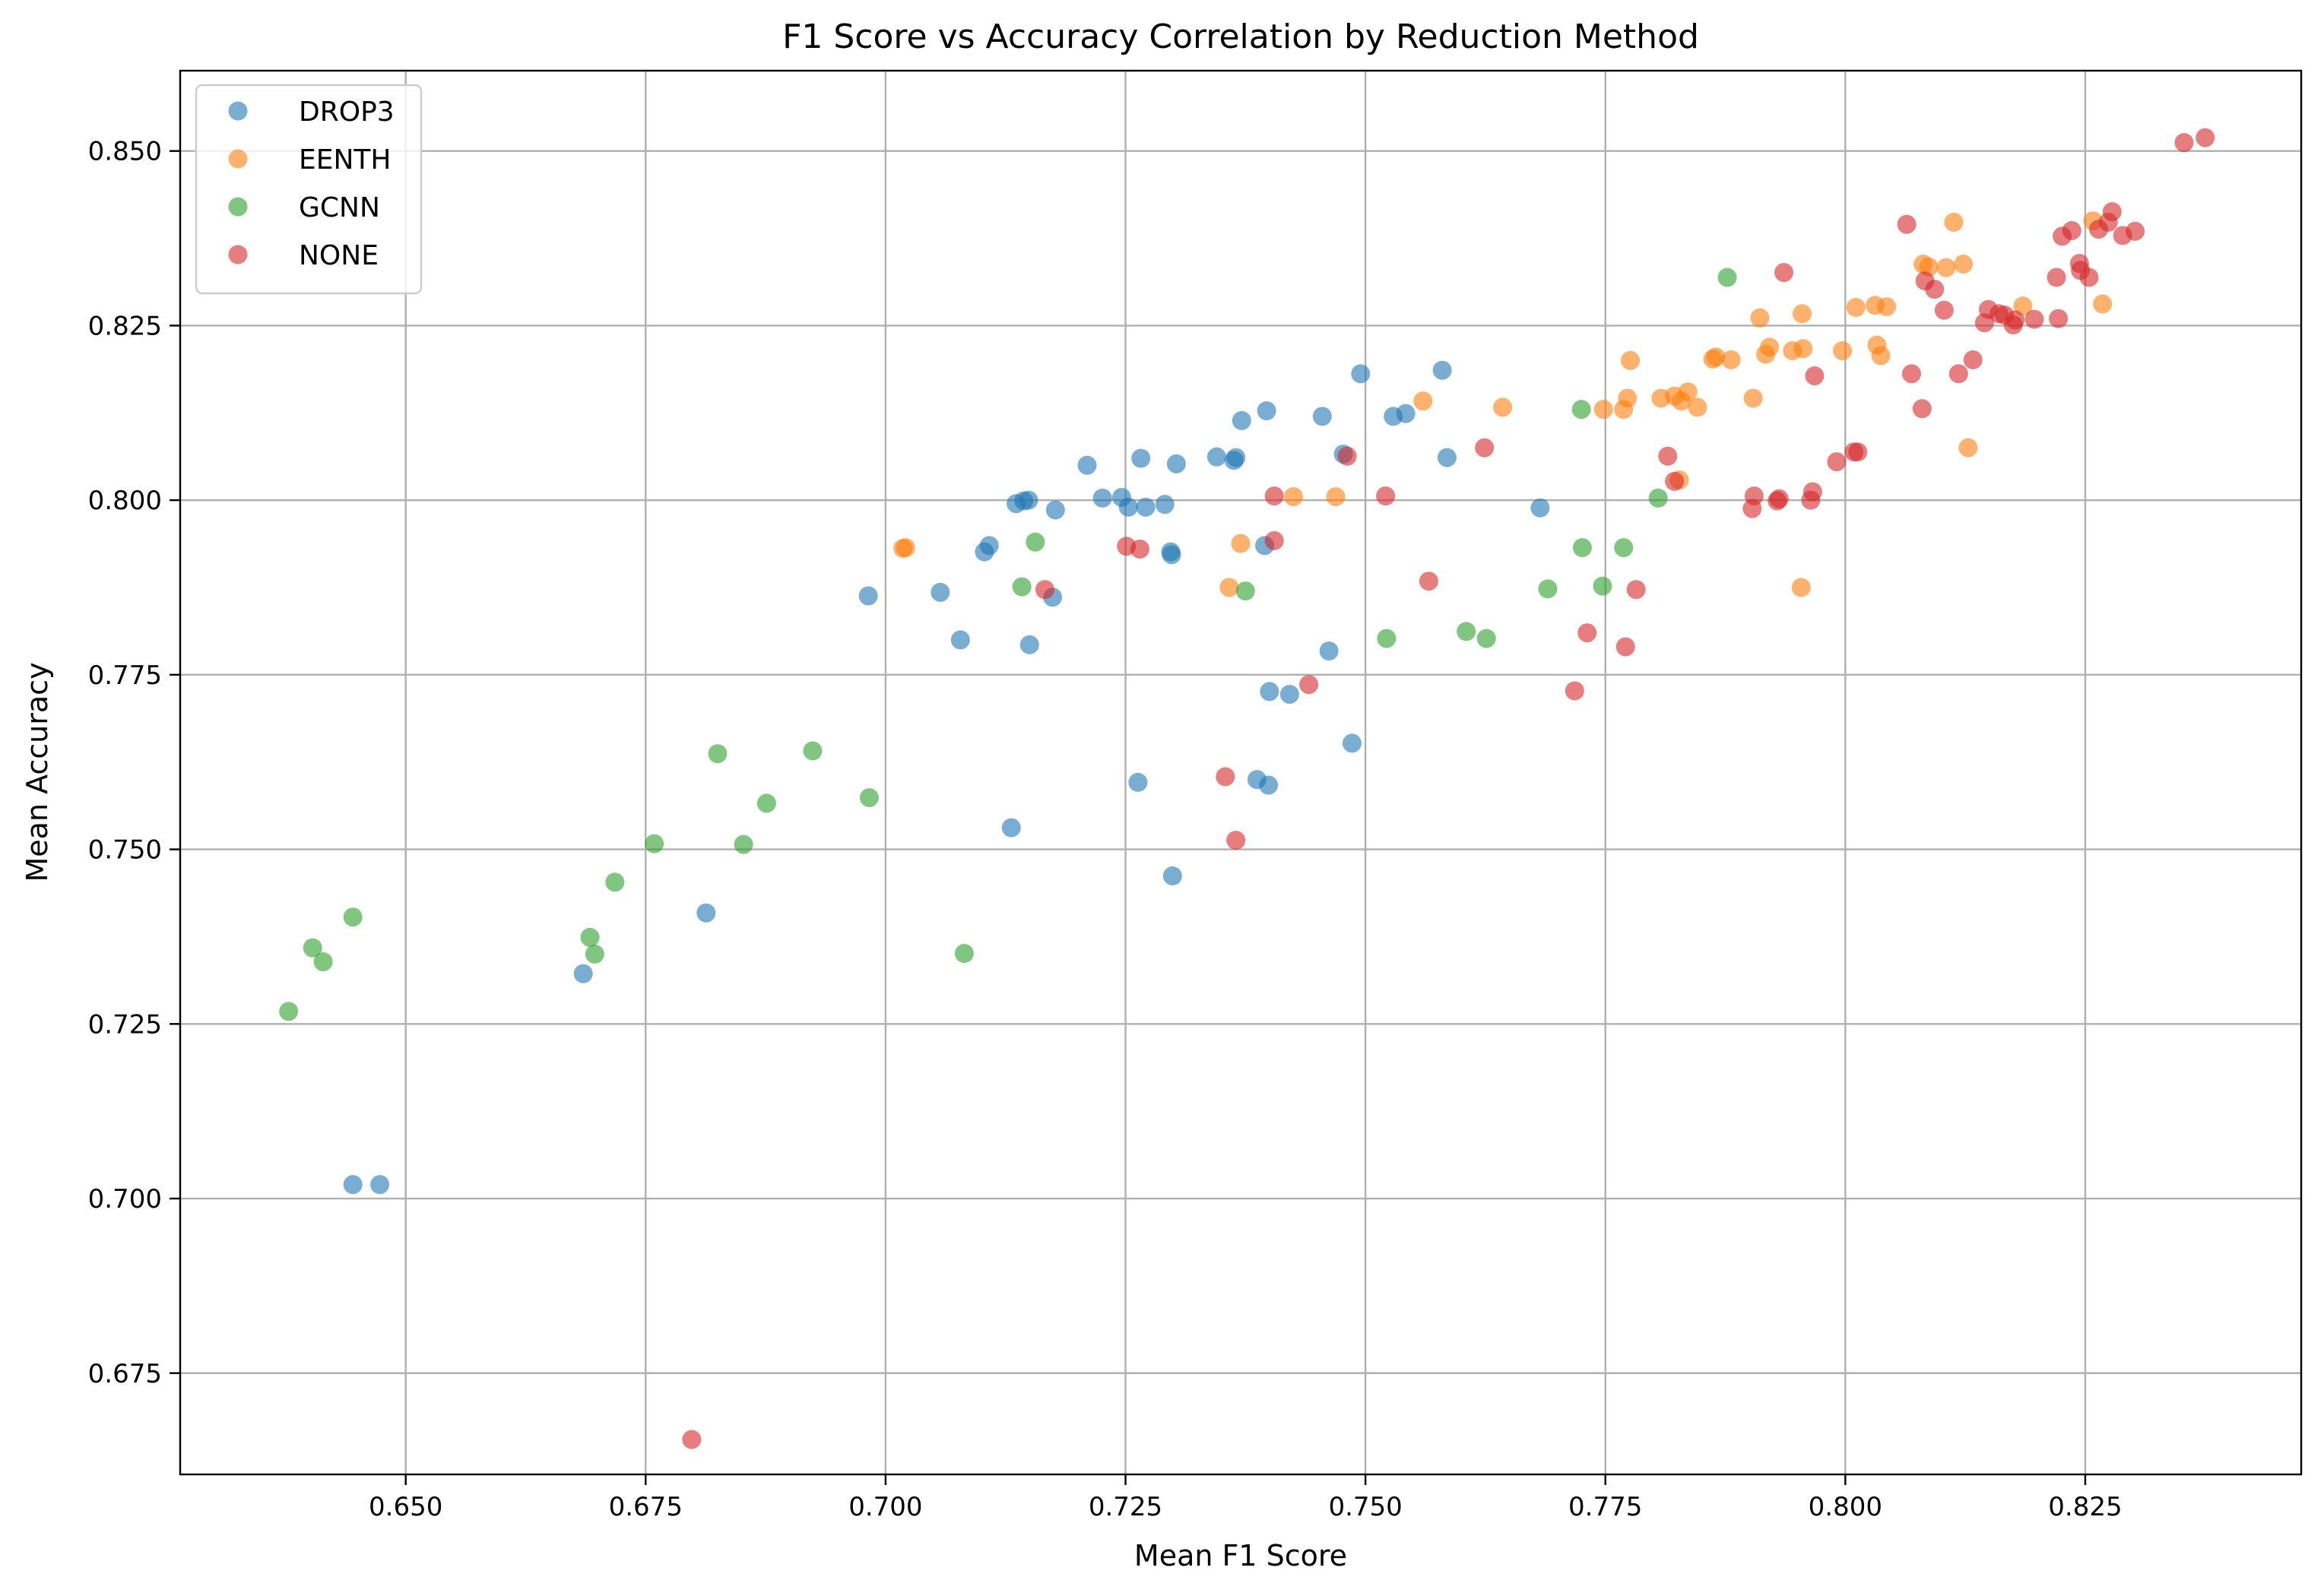  Describe the element at coordinates (1503, 404) in the screenshot. I see `series-eenth` at that location.